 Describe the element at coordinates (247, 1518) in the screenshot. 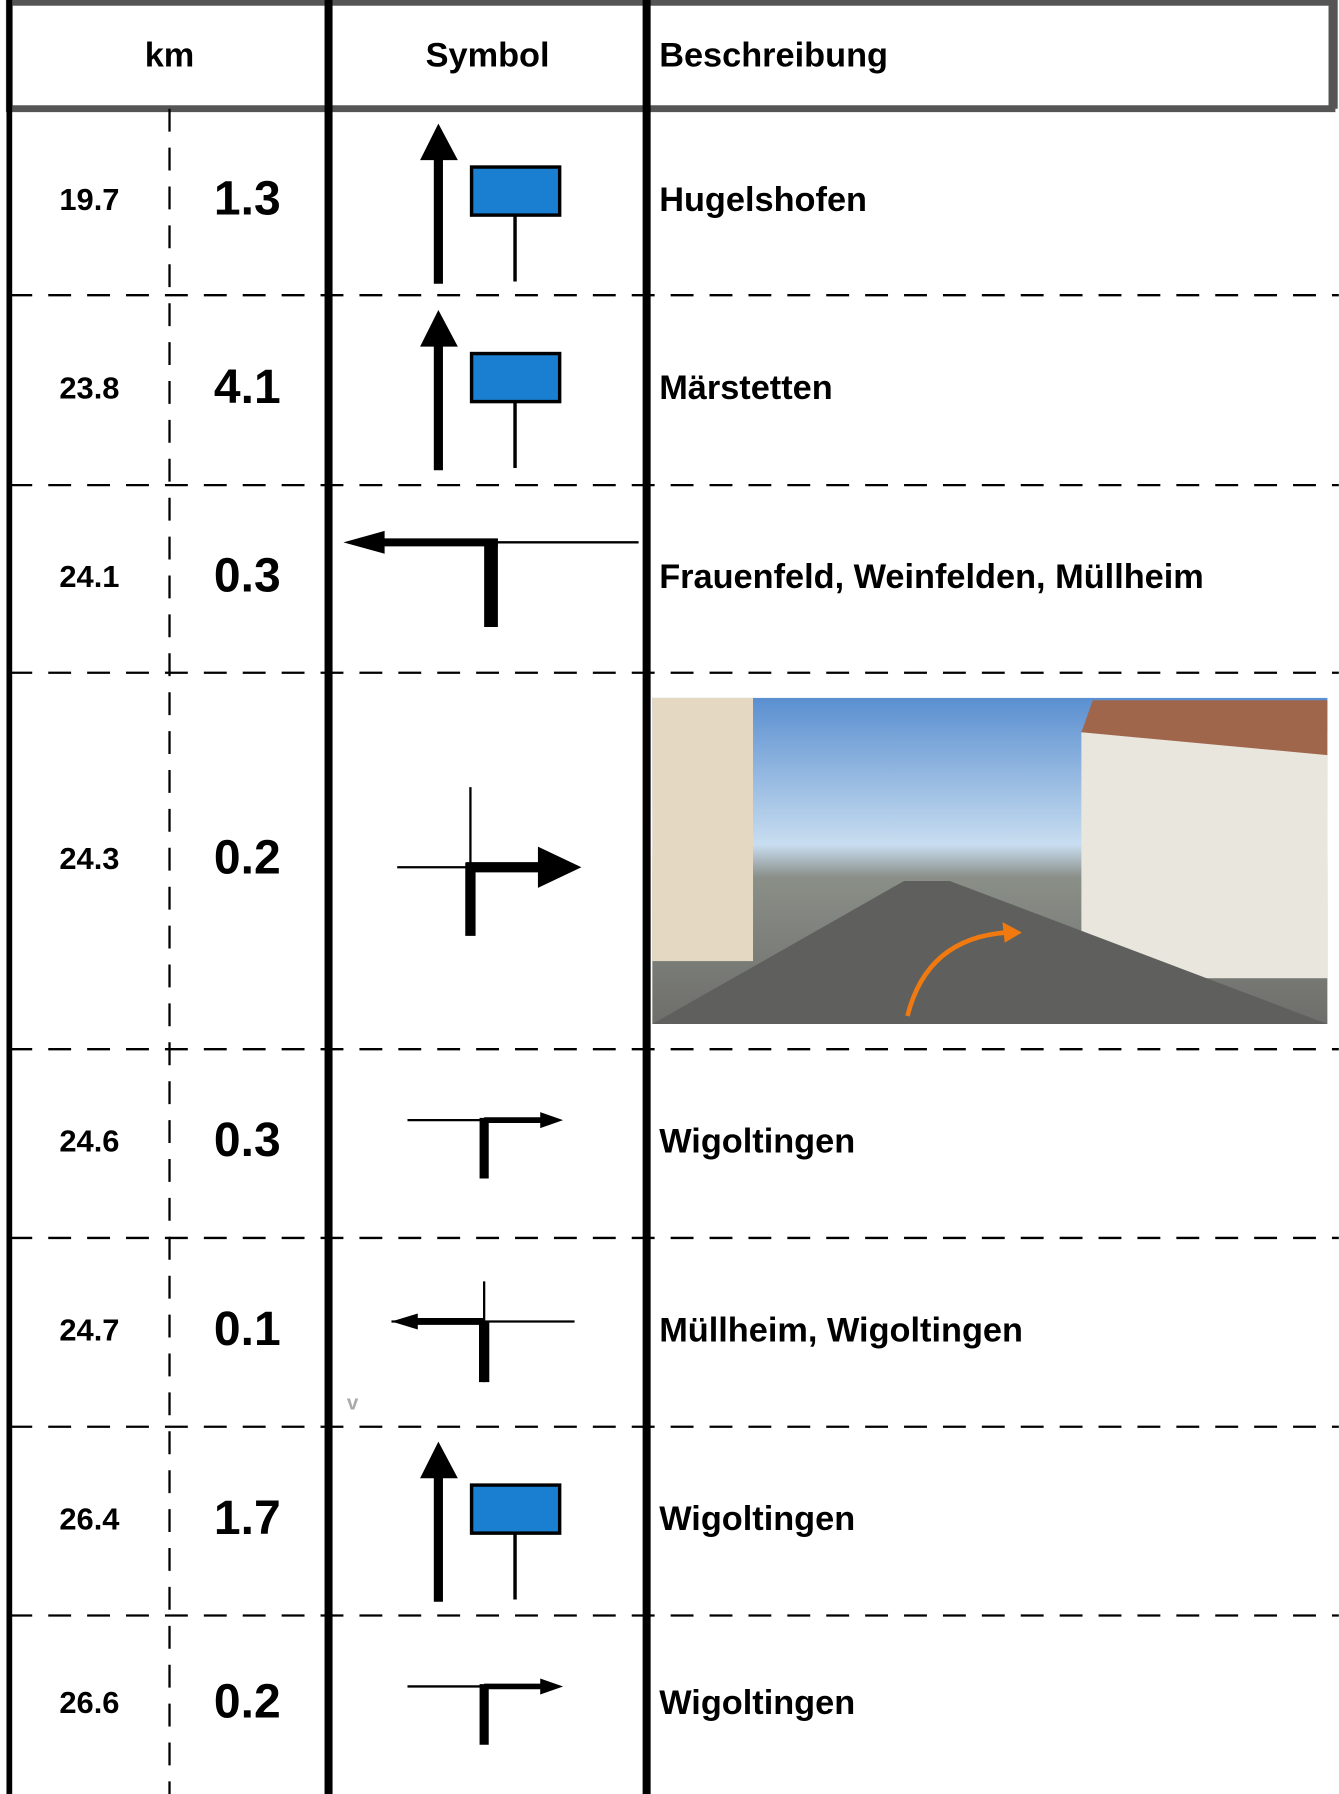

I see `km-segment: 1.7` at that location.